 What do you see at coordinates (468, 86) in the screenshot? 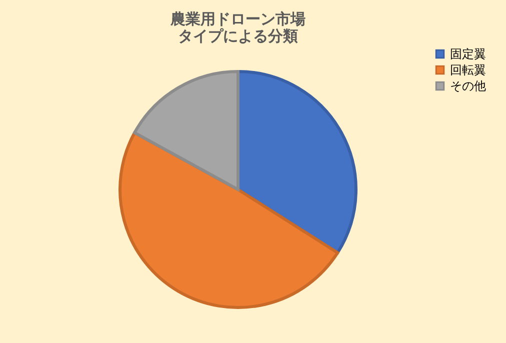
I see `legend-label: その他` at bounding box center [468, 86].